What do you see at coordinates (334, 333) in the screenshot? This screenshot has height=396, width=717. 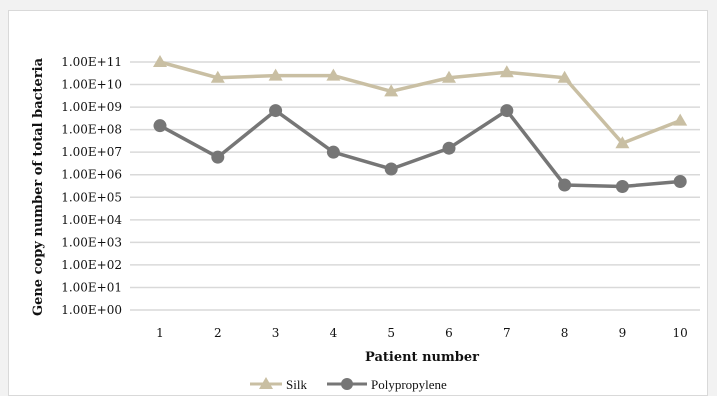 I see `x-tick-label: 4` at bounding box center [334, 333].